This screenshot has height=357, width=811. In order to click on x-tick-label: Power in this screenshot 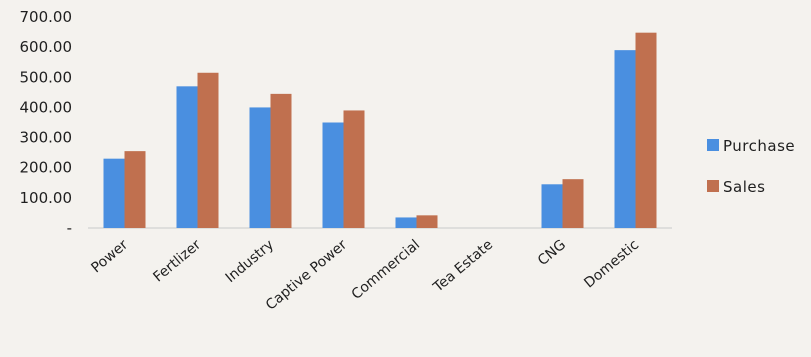, I will do `click(109, 257)`.